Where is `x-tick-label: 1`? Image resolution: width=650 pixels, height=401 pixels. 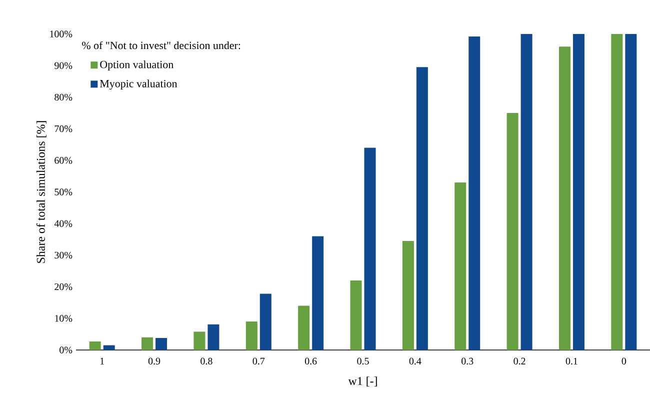
x-tick-label: 1 is located at coordinates (102, 361).